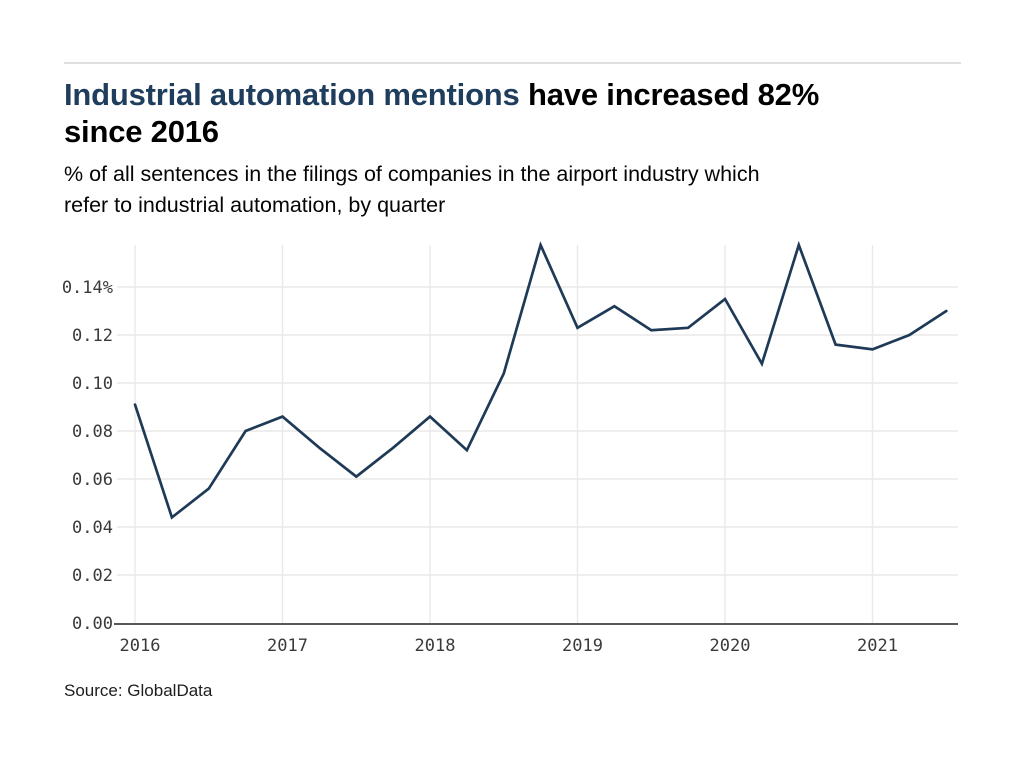 The width and height of the screenshot is (1024, 768). Describe the element at coordinates (582, 646) in the screenshot. I see `x-tick-label: 2019` at that location.